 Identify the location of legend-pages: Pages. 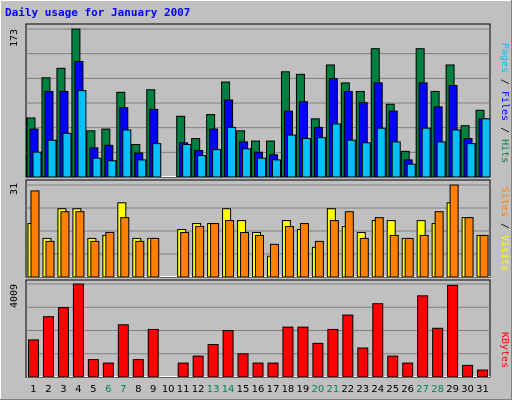
(504, 58).